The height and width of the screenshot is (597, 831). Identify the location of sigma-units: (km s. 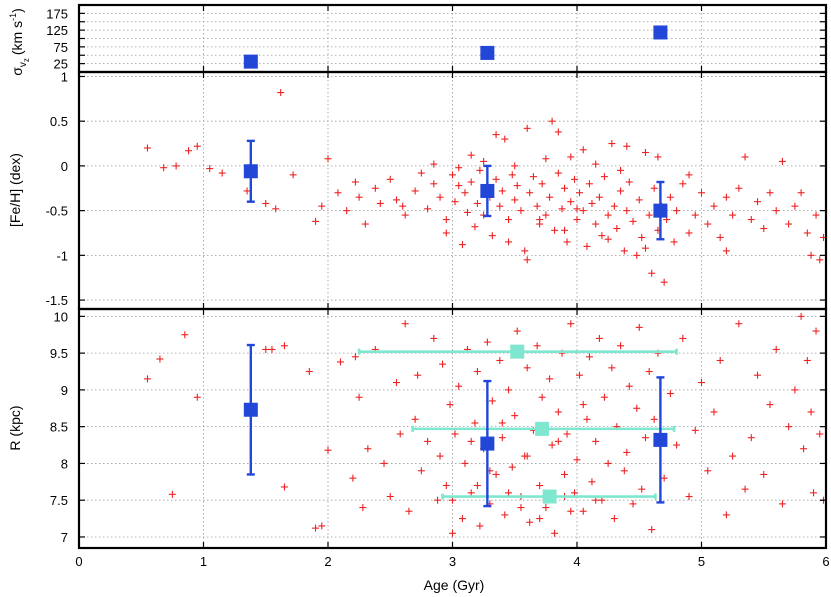
(17, 38).